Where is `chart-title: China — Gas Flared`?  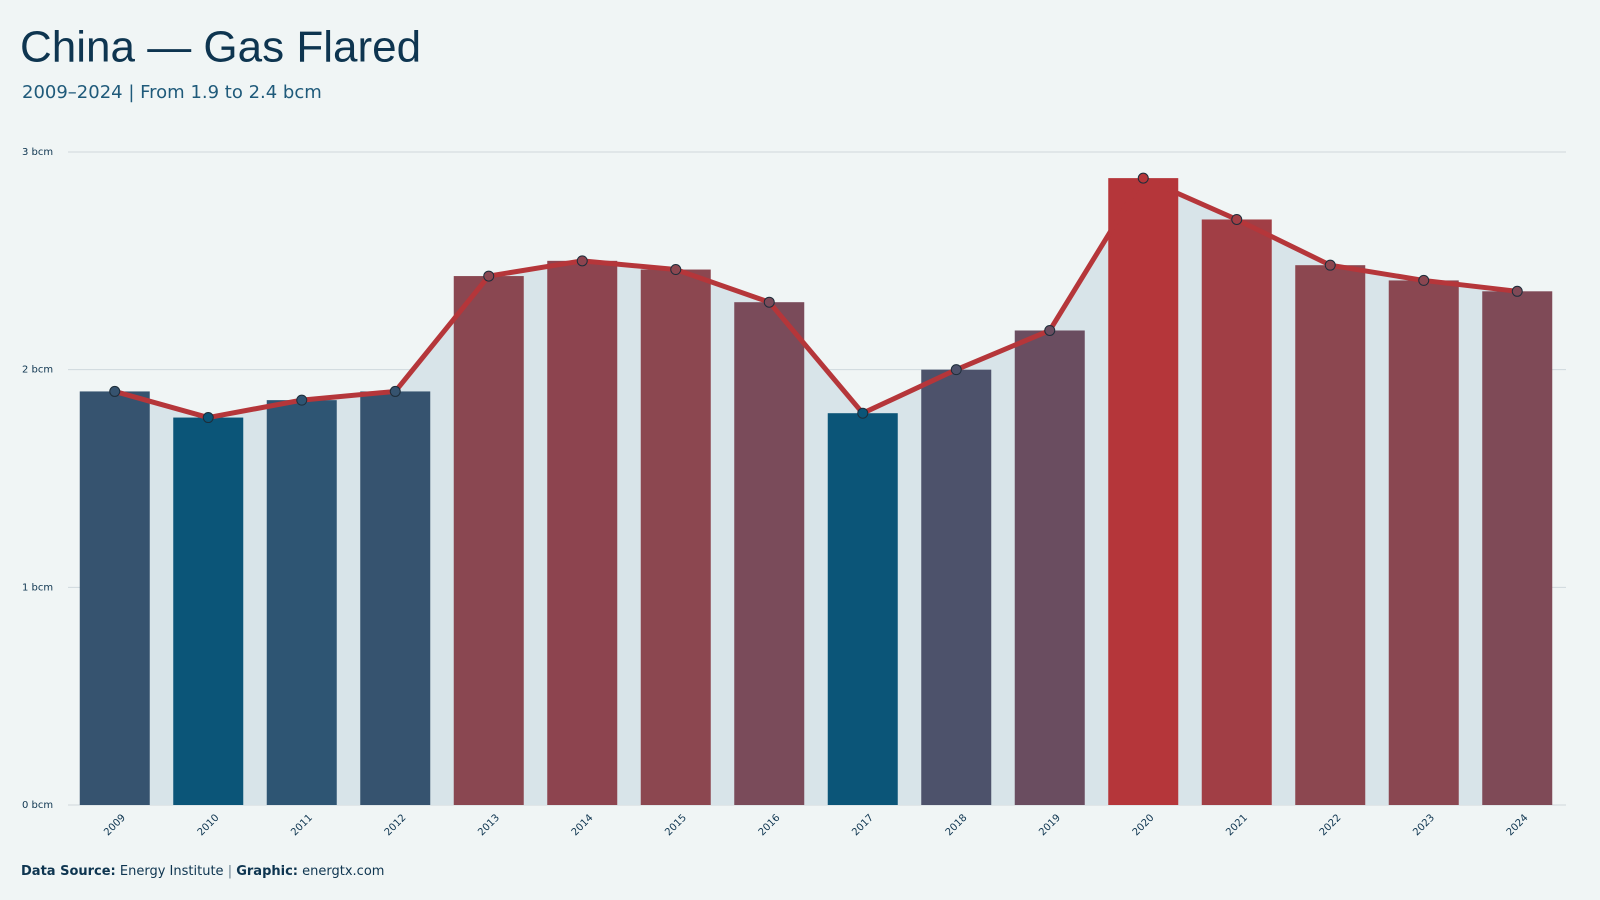 chart-title: China — Gas Flared is located at coordinates (220, 47).